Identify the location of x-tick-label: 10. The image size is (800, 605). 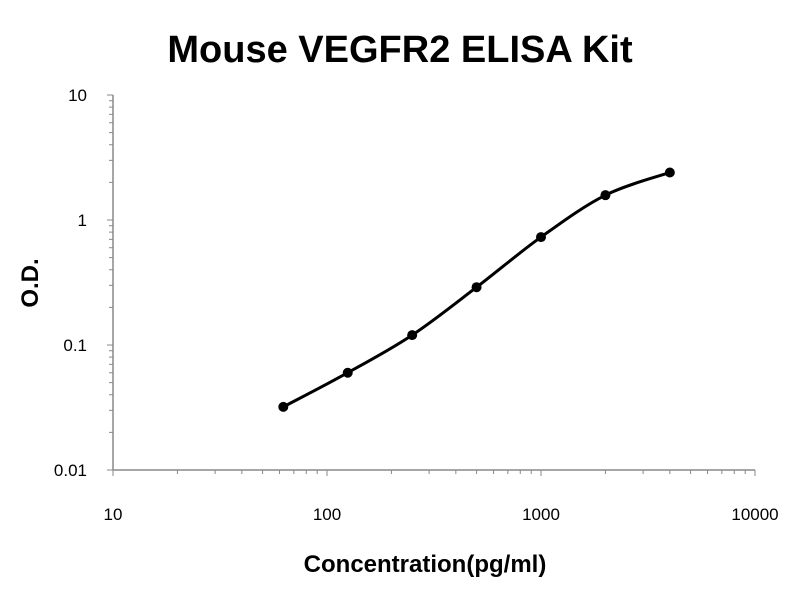
(113, 514).